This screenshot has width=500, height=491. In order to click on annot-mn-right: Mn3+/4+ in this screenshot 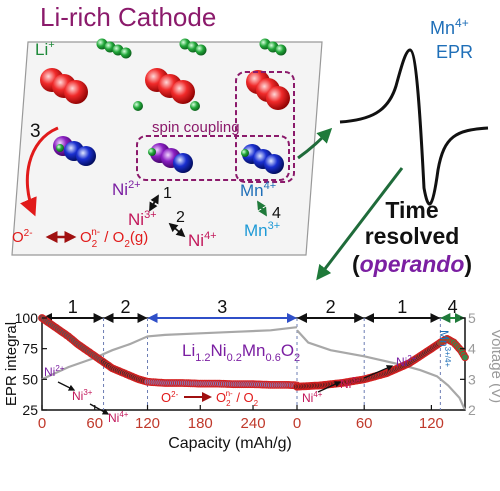, I will do `click(444, 348)`.